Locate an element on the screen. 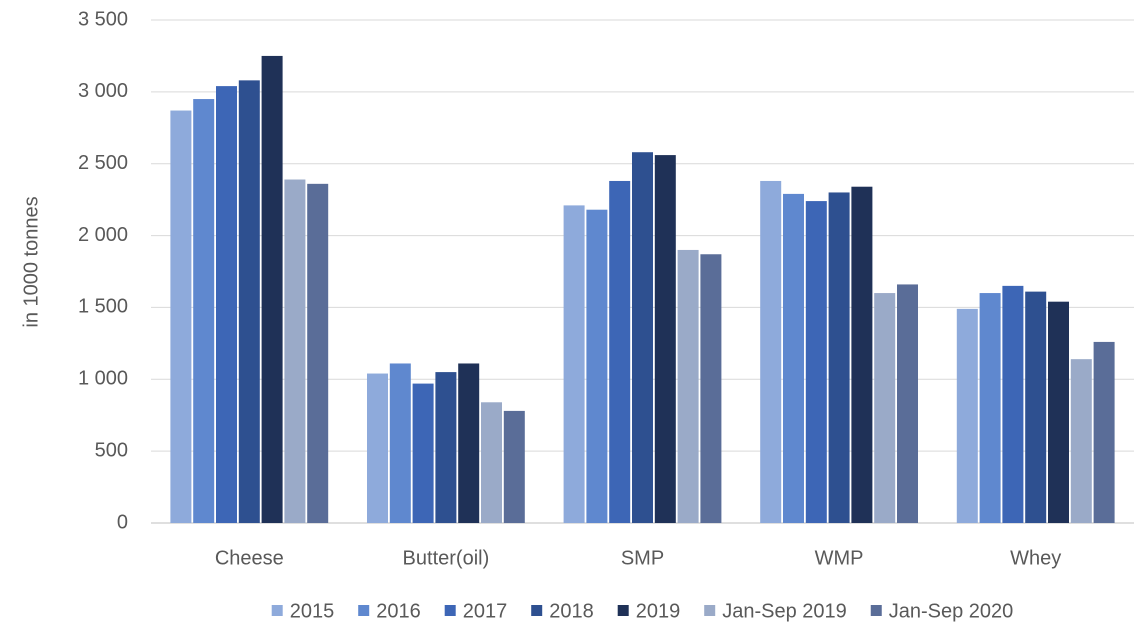 Image resolution: width=1142 pixels, height=626 pixels. legend-label: 2017 is located at coordinates (485, 611).